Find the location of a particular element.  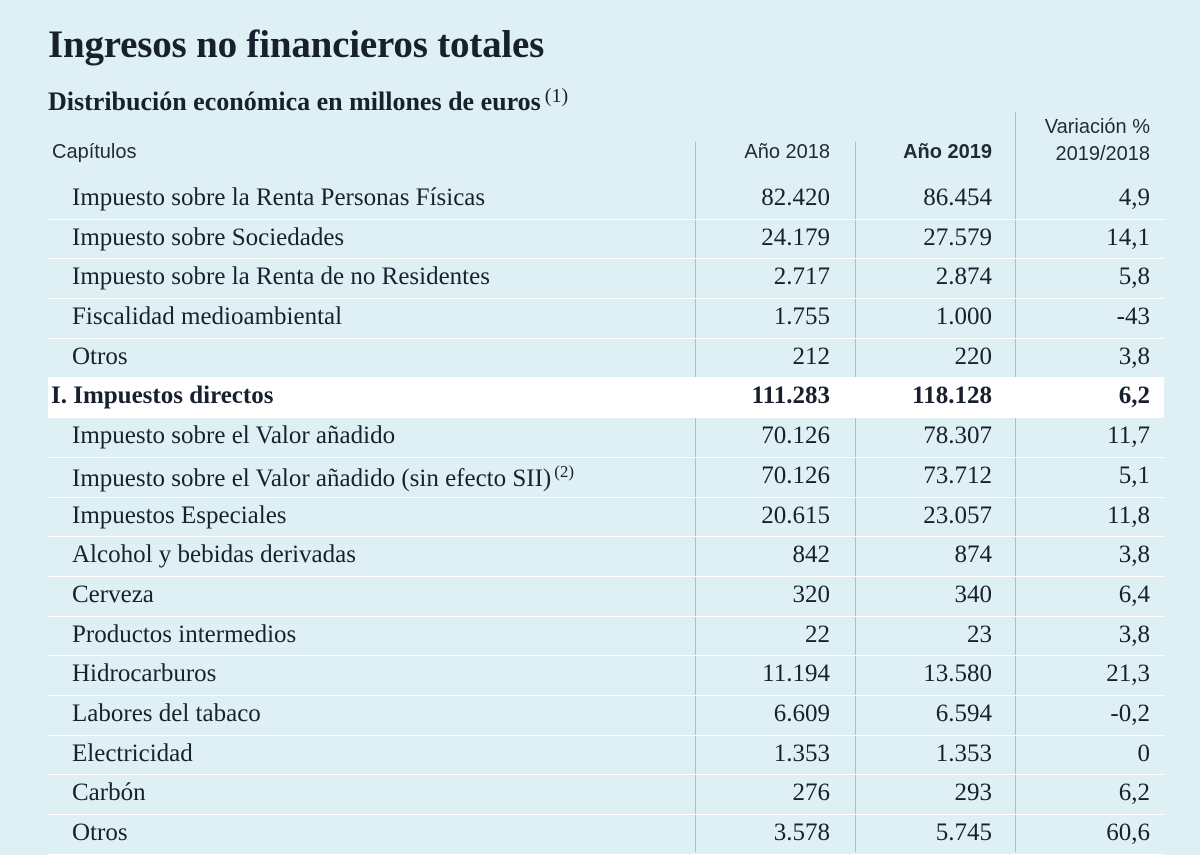

row-label: Carbón is located at coordinates (109, 793).